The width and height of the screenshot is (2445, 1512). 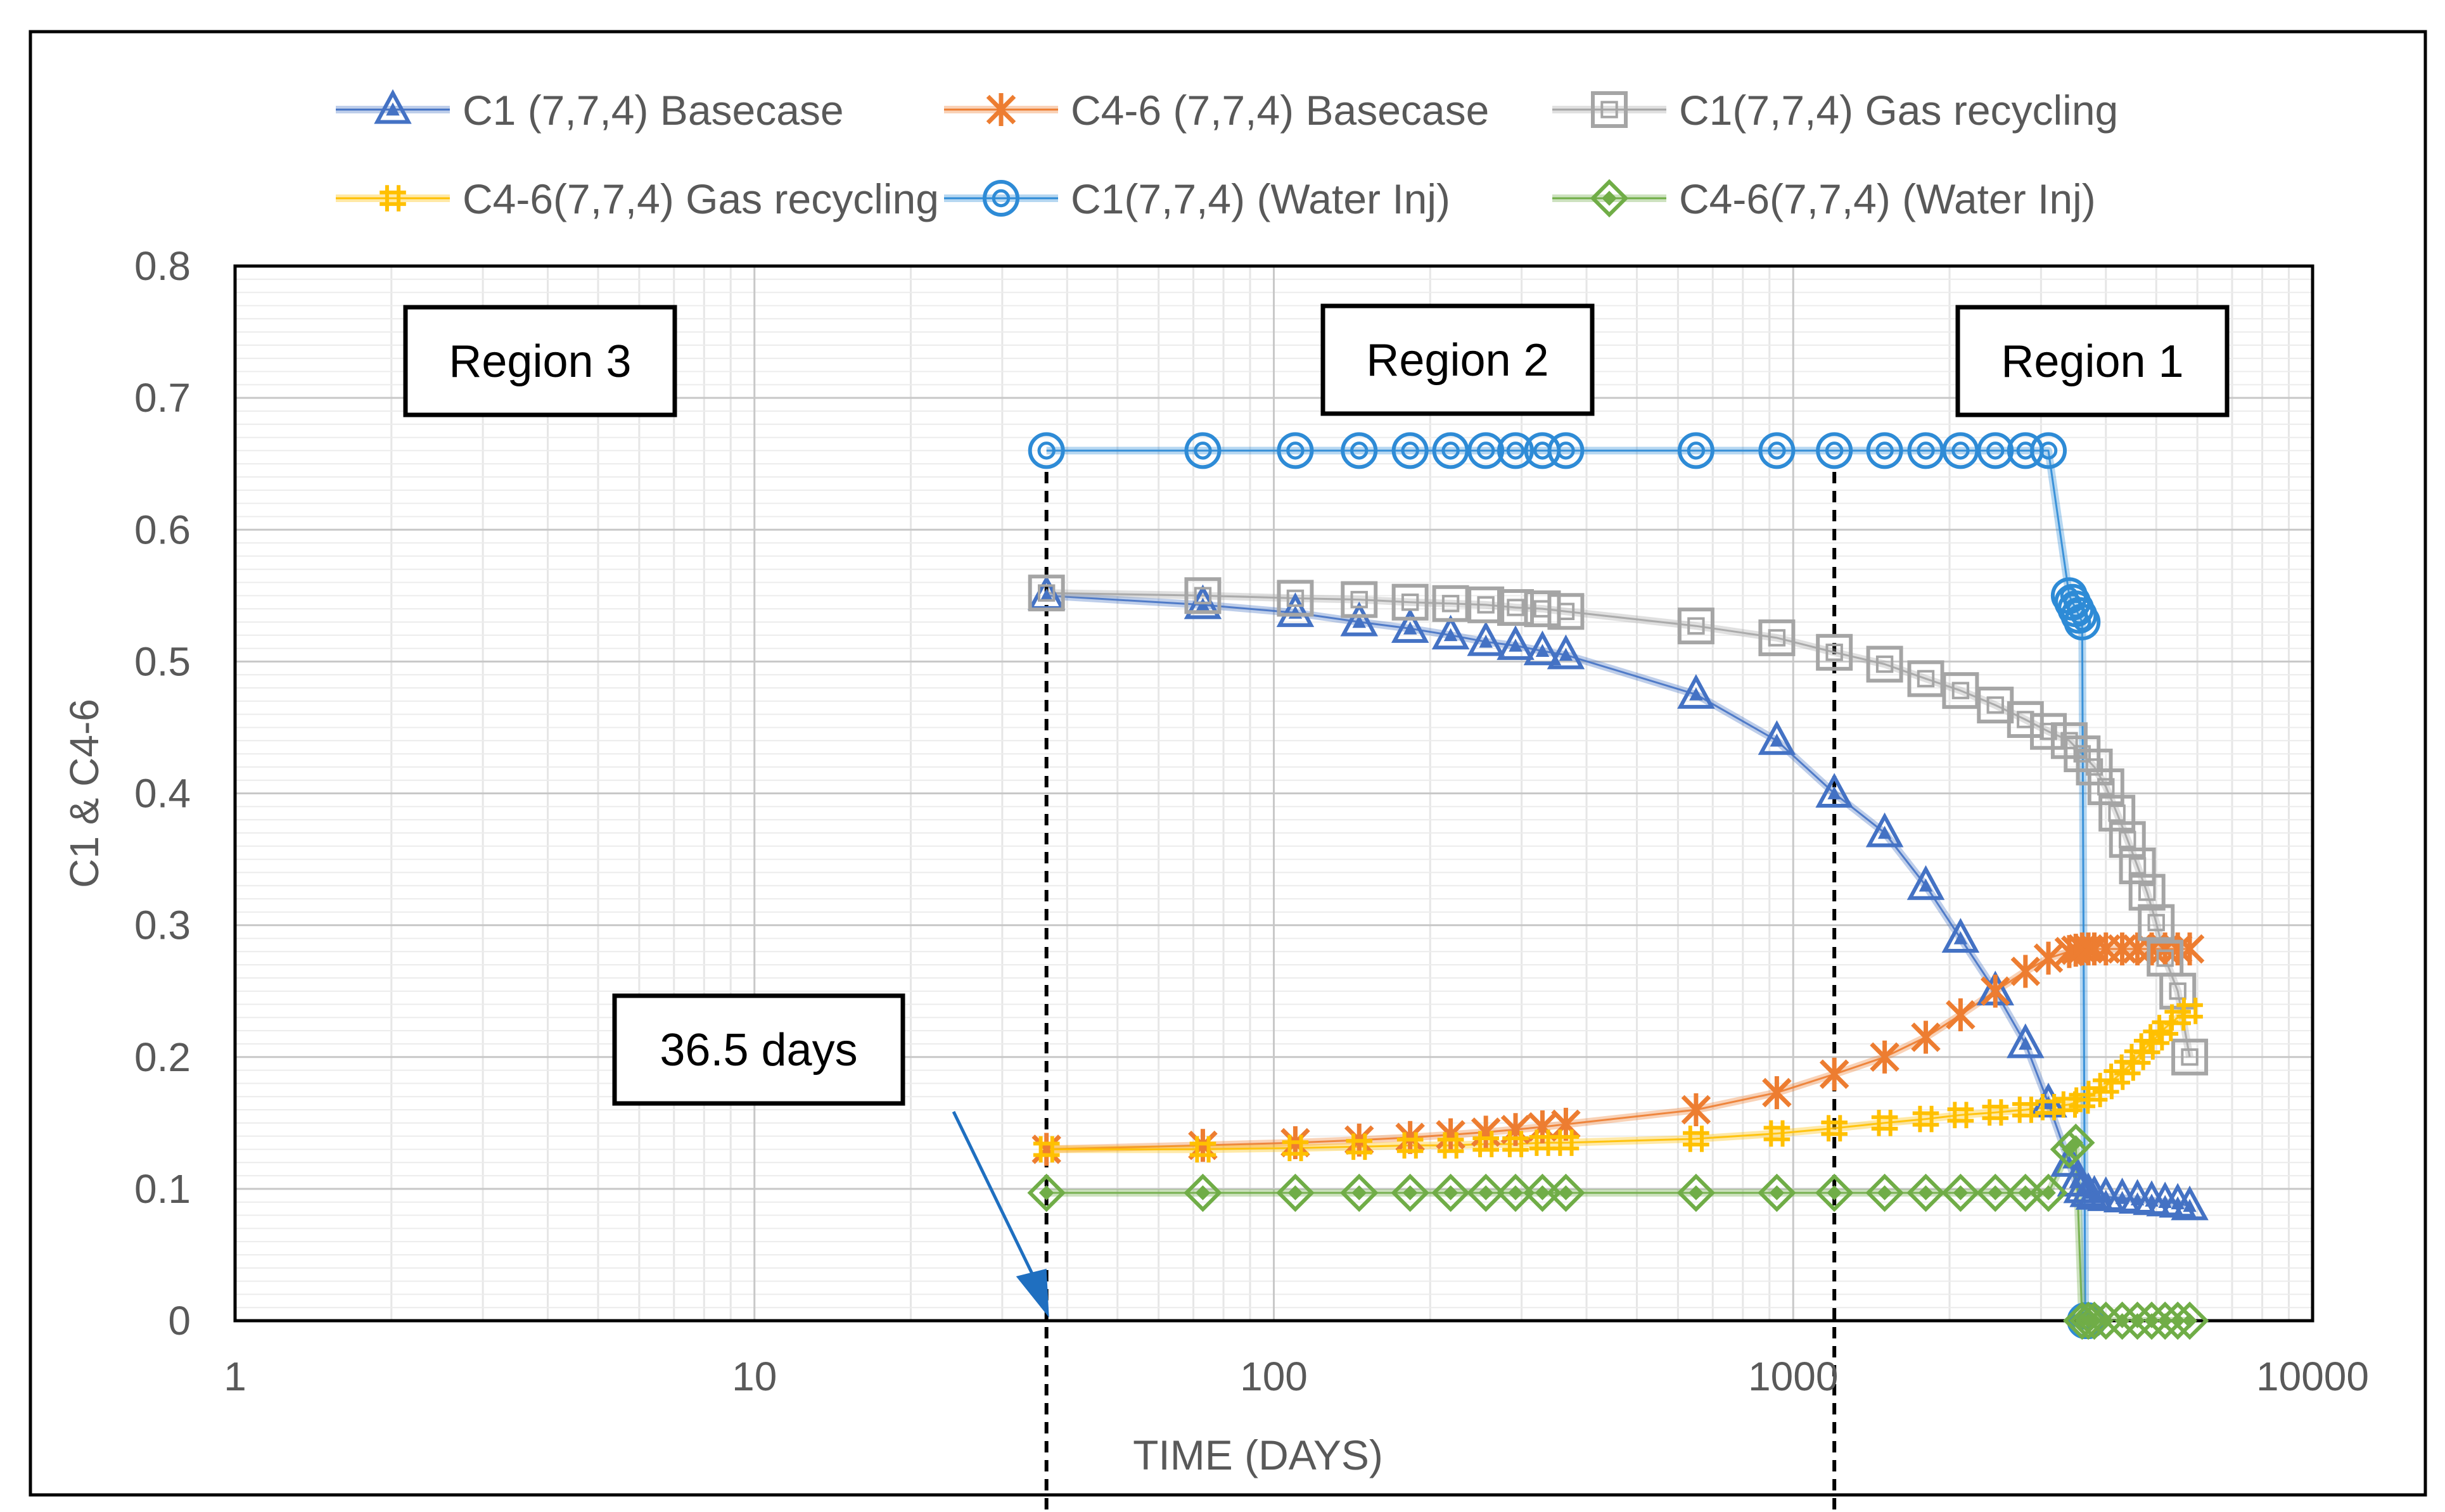 What do you see at coordinates (2312, 1376) in the screenshot?
I see `x-tick-label: 10000` at bounding box center [2312, 1376].